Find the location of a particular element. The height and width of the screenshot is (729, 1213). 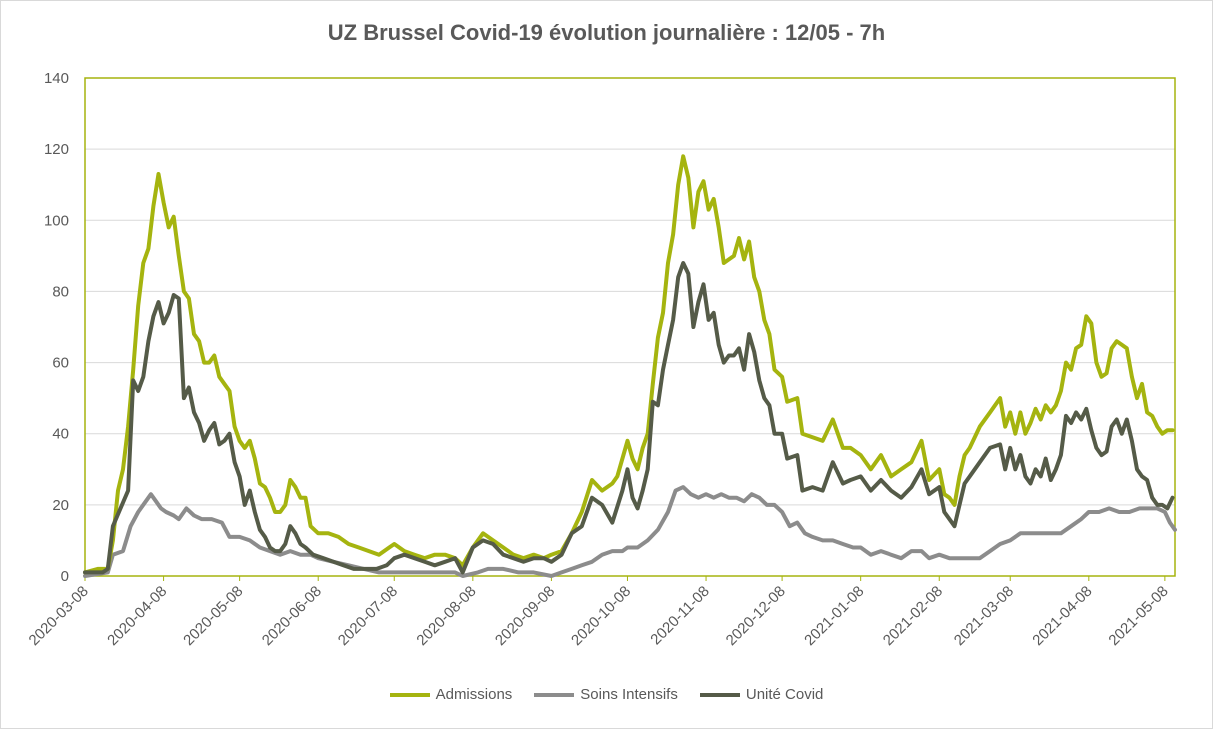

x-tick-label-2020-05-08: 2020-05-08 is located at coordinates (213, 616).